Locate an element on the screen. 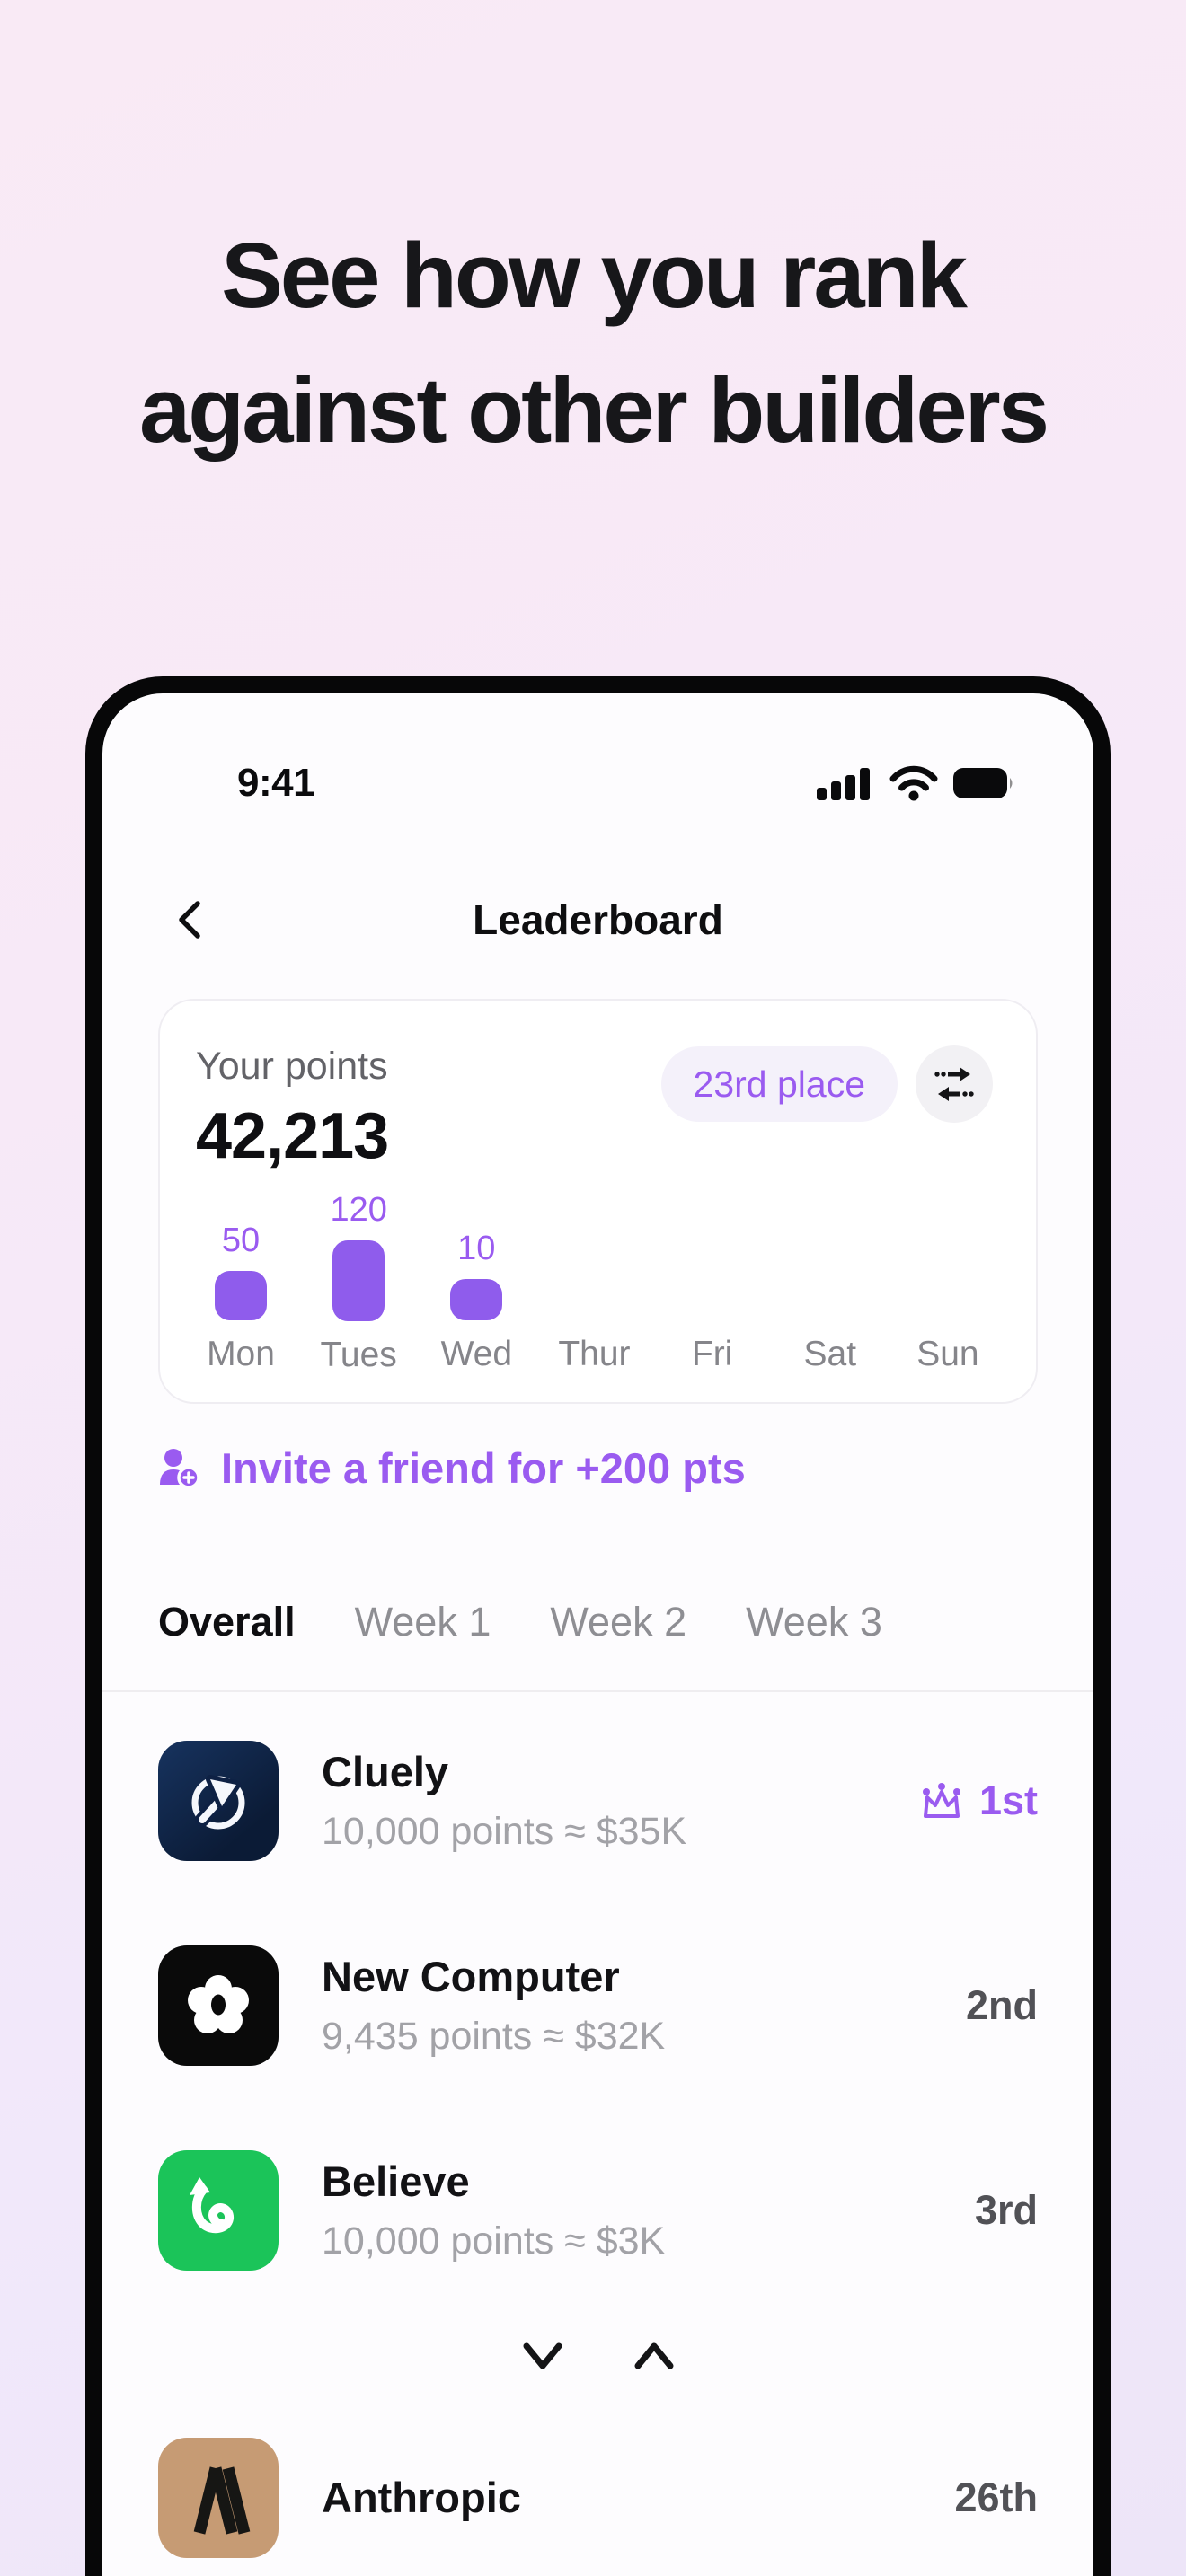  hero-line-1: See how you rank is located at coordinates (594, 275).